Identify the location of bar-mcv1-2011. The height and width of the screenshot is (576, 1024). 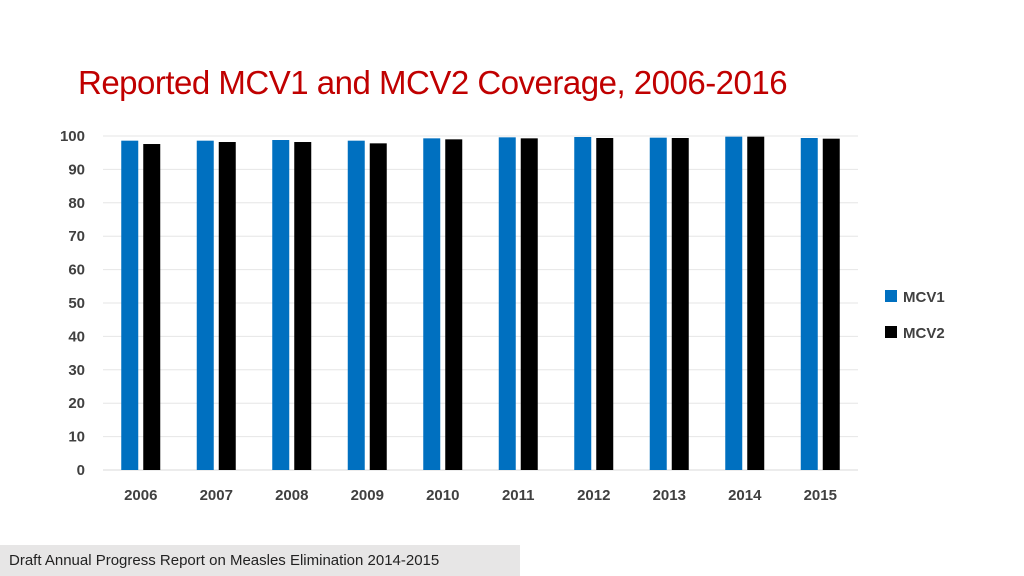
(507, 303).